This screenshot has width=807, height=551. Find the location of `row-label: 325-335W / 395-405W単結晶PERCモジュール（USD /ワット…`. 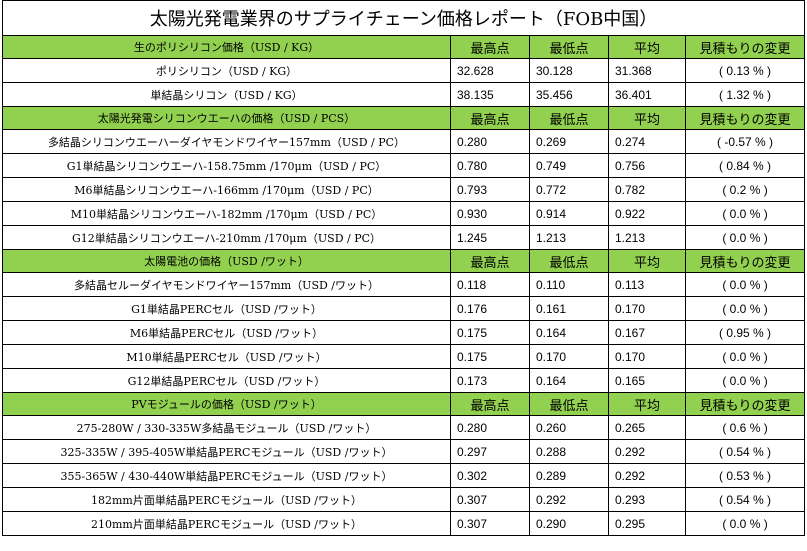

row-label: 325-335W / 395-405W単結晶PERCモジュール（USD /ワット… is located at coordinates (226, 451).